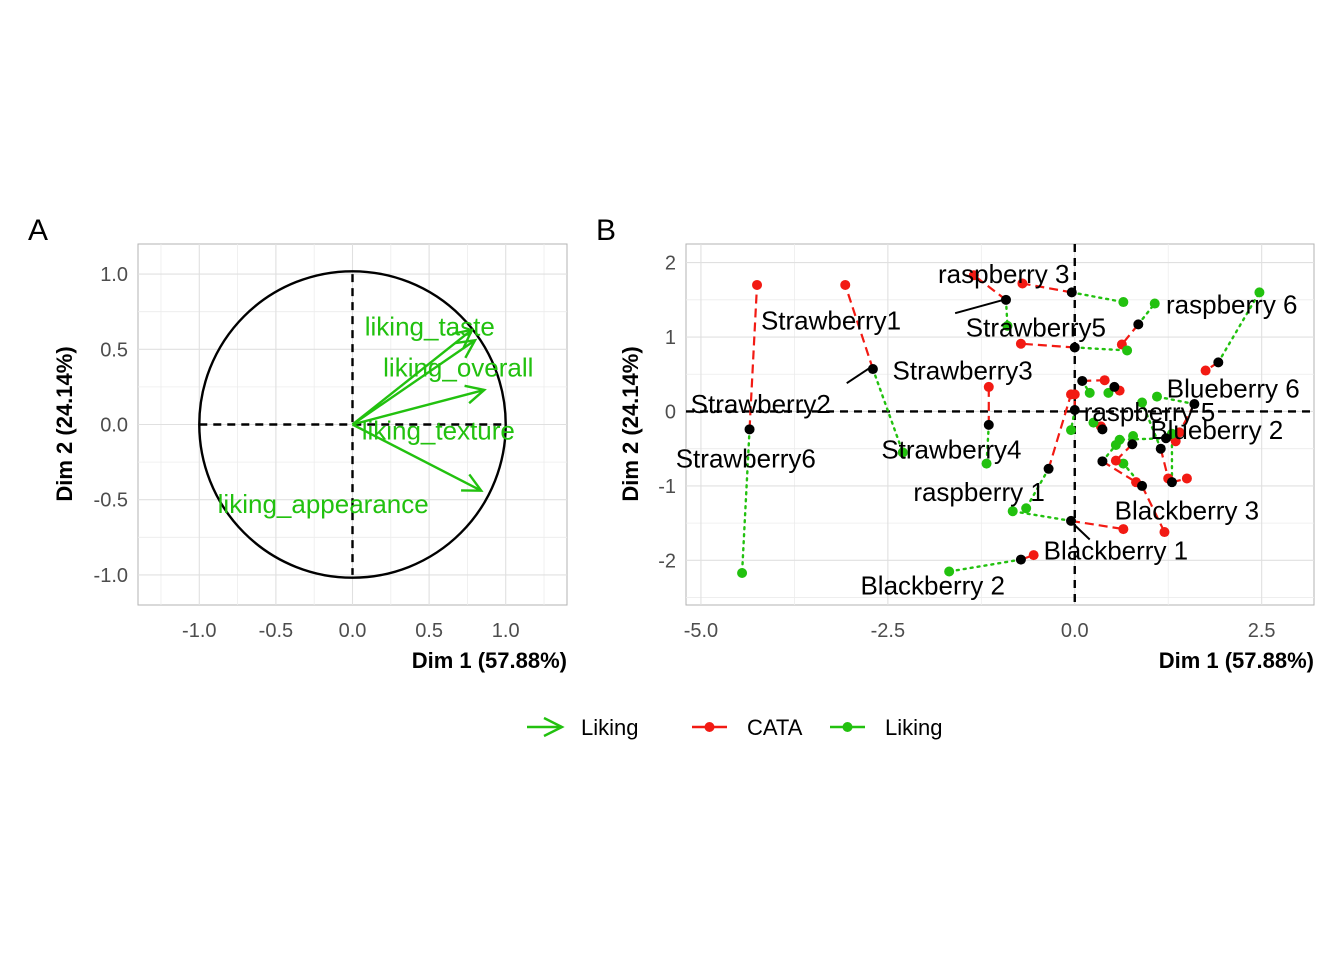 The width and height of the screenshot is (1344, 960). I want to click on loading-arrow-liking_taste, so click(413, 377).